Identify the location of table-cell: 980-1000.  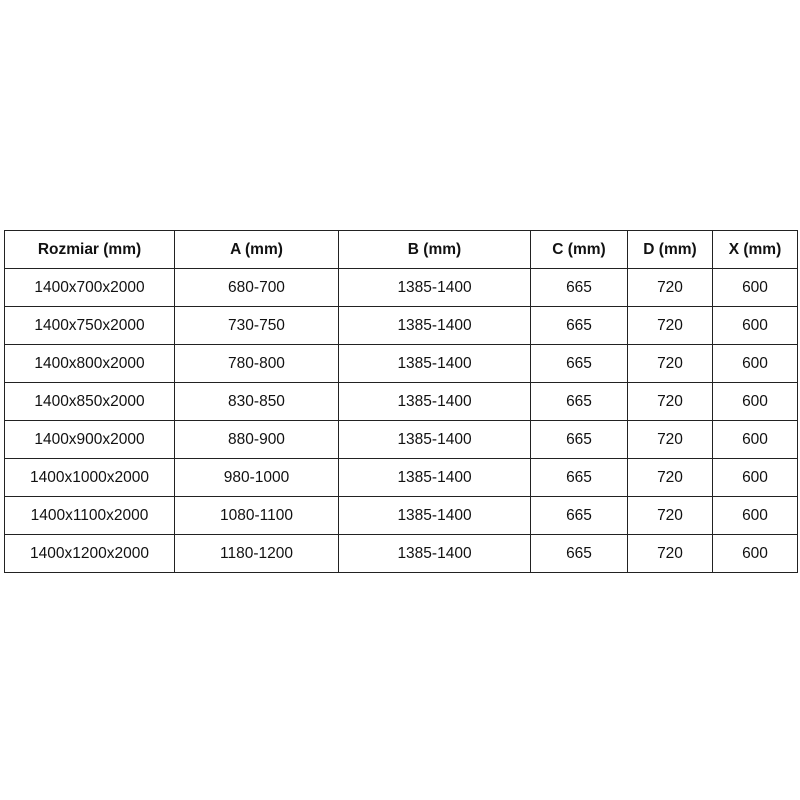
(256, 477).